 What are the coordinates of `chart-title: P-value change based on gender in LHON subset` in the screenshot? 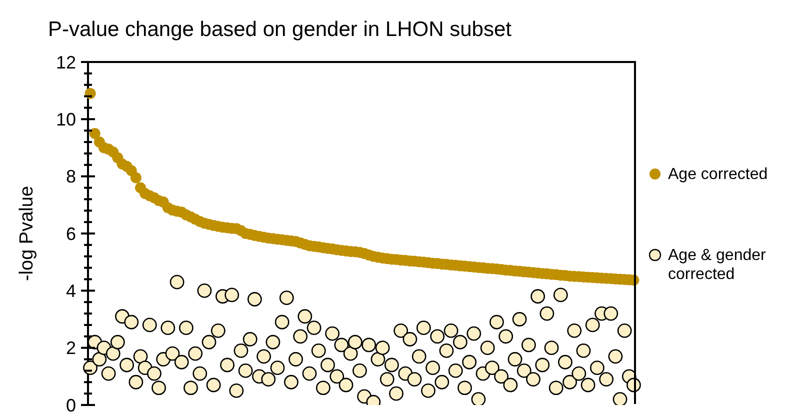 It's located at (280, 30).